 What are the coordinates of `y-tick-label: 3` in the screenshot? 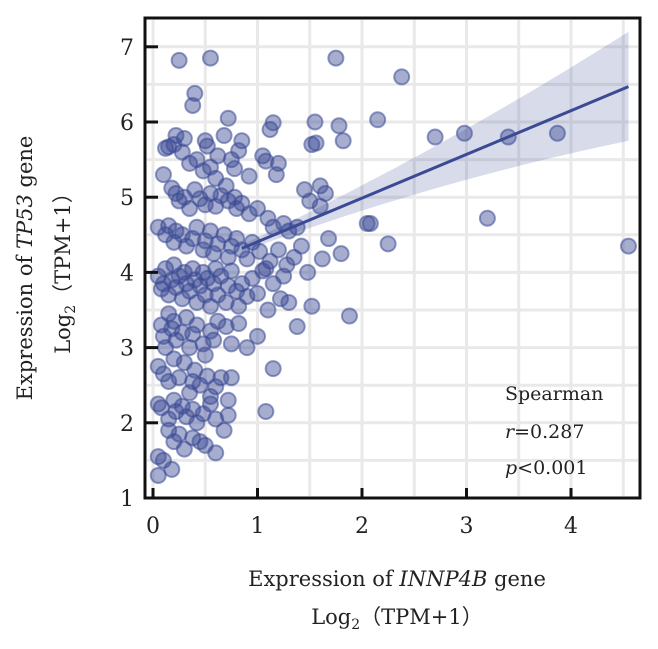 It's located at (127, 349).